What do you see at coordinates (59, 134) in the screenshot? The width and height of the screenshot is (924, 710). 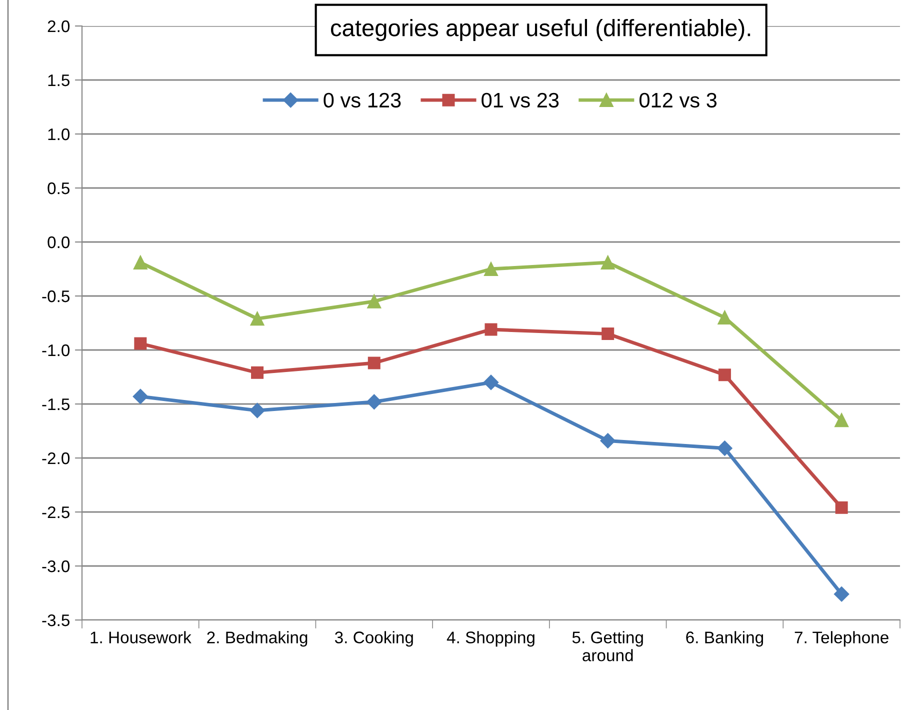 I see `y-tick-label: 1.0` at bounding box center [59, 134].